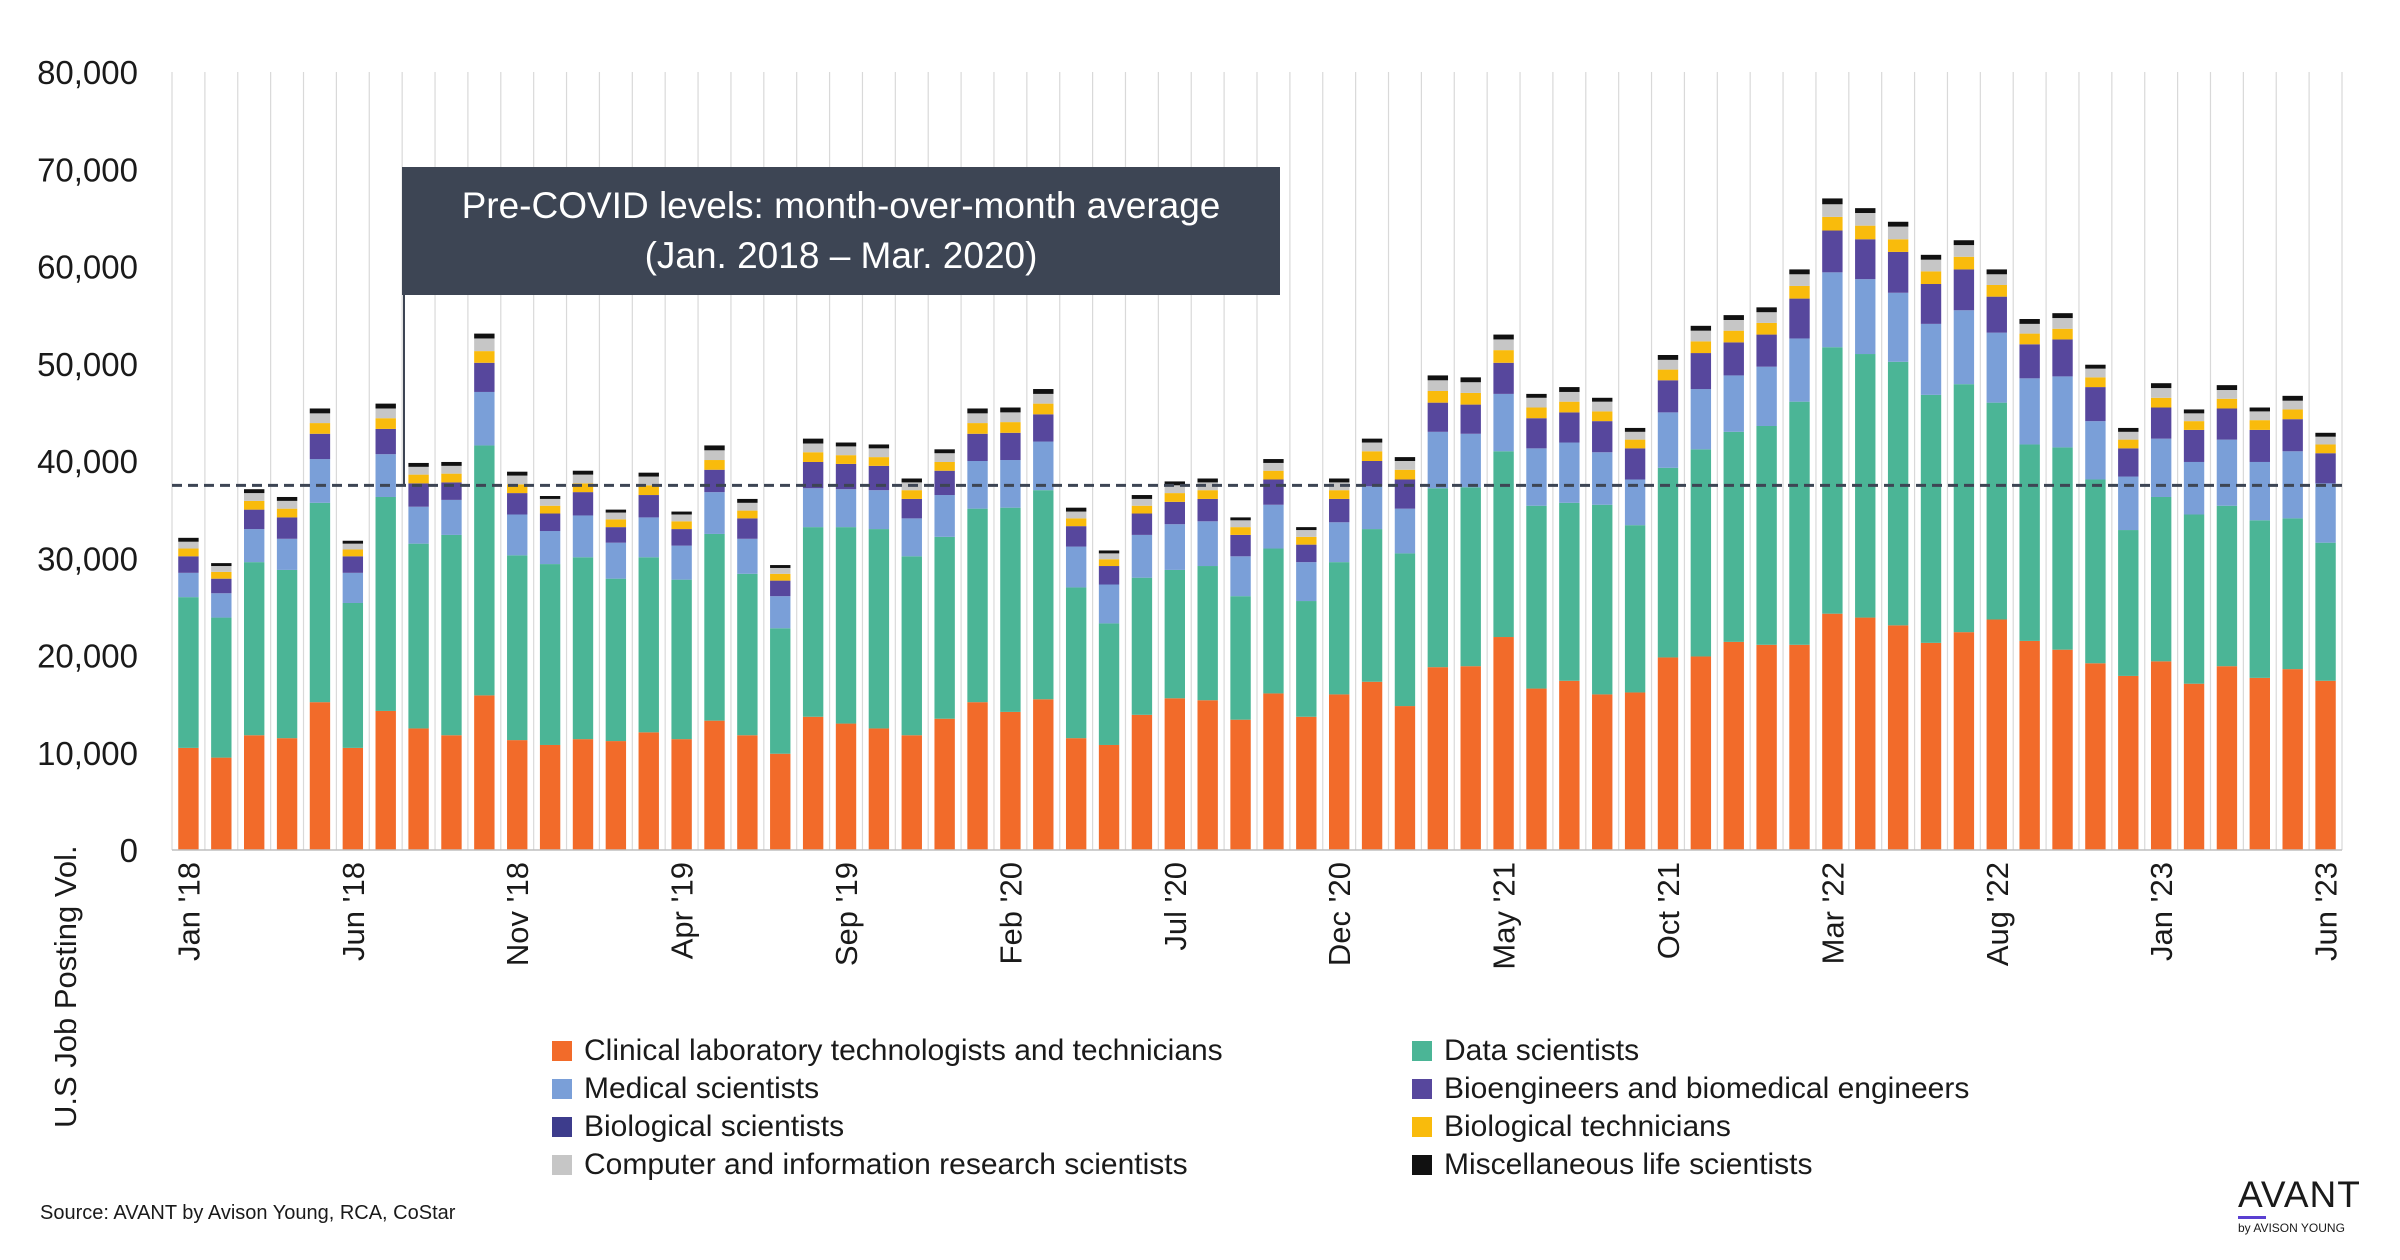 The height and width of the screenshot is (1260, 2400). I want to click on x-tick-label: Feb '20, so click(1010, 913).